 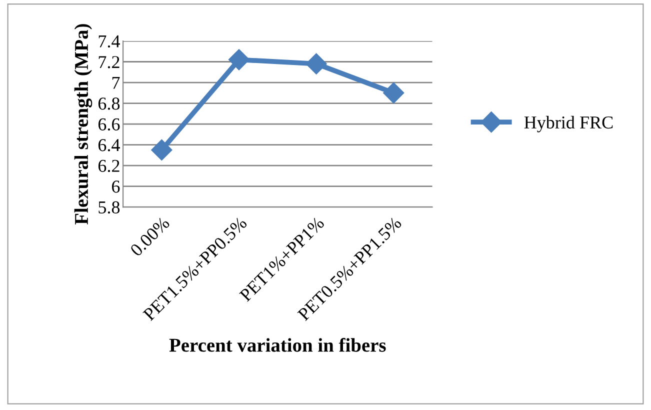 What do you see at coordinates (109, 124) in the screenshot?
I see `y-tick-label: 6.6` at bounding box center [109, 124].